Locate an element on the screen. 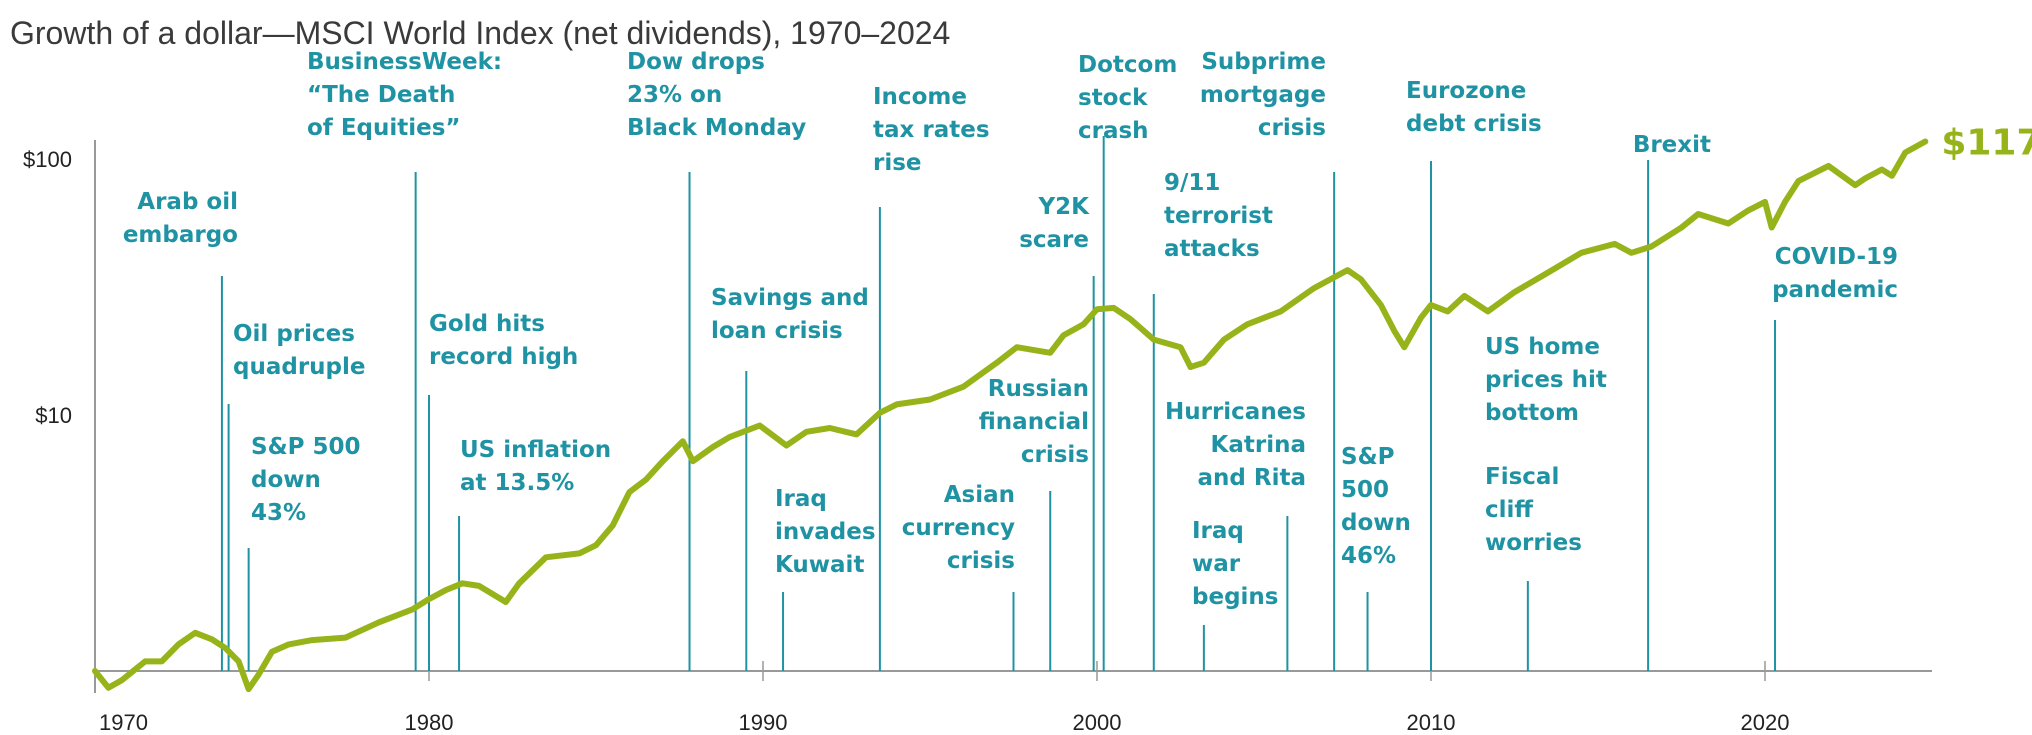 Image resolution: width=2032 pixels, height=735 pixels. event-label-line: 23% on is located at coordinates (674, 95).